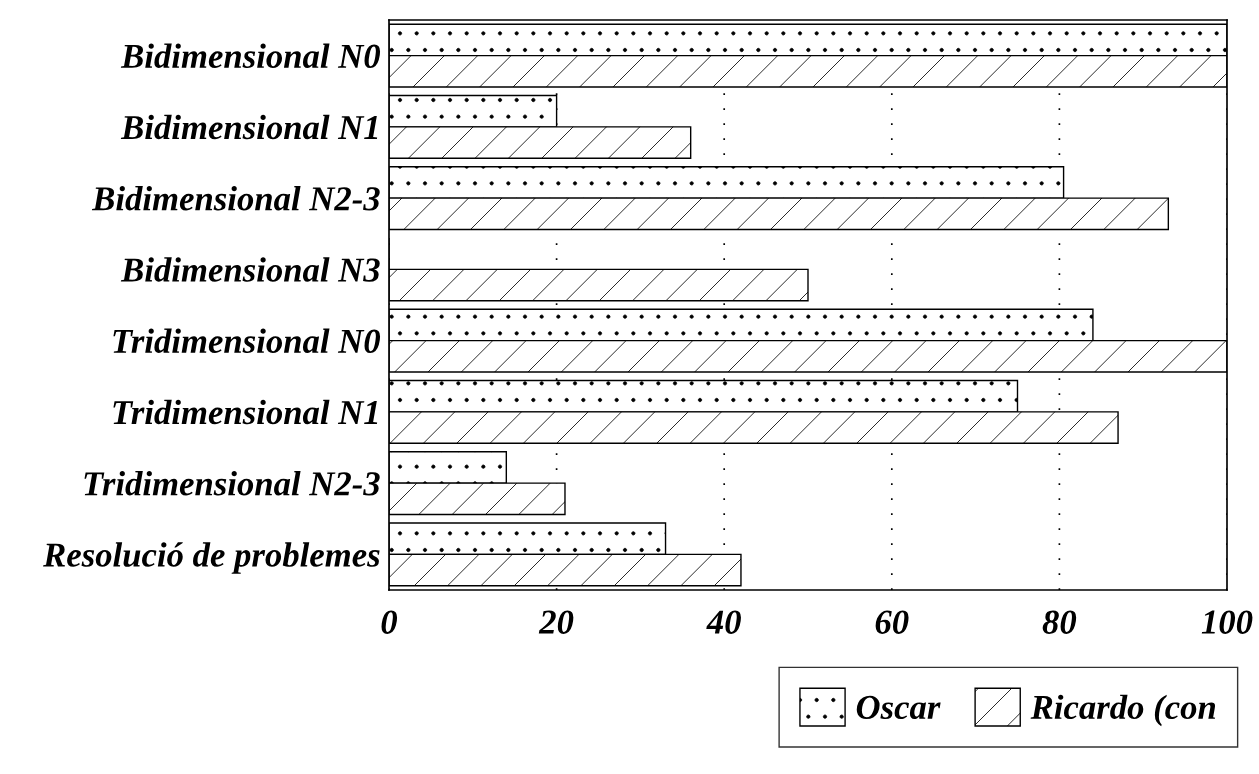  What do you see at coordinates (232, 483) in the screenshot?
I see `y-tick-label: Tridimensional N2-3` at bounding box center [232, 483].